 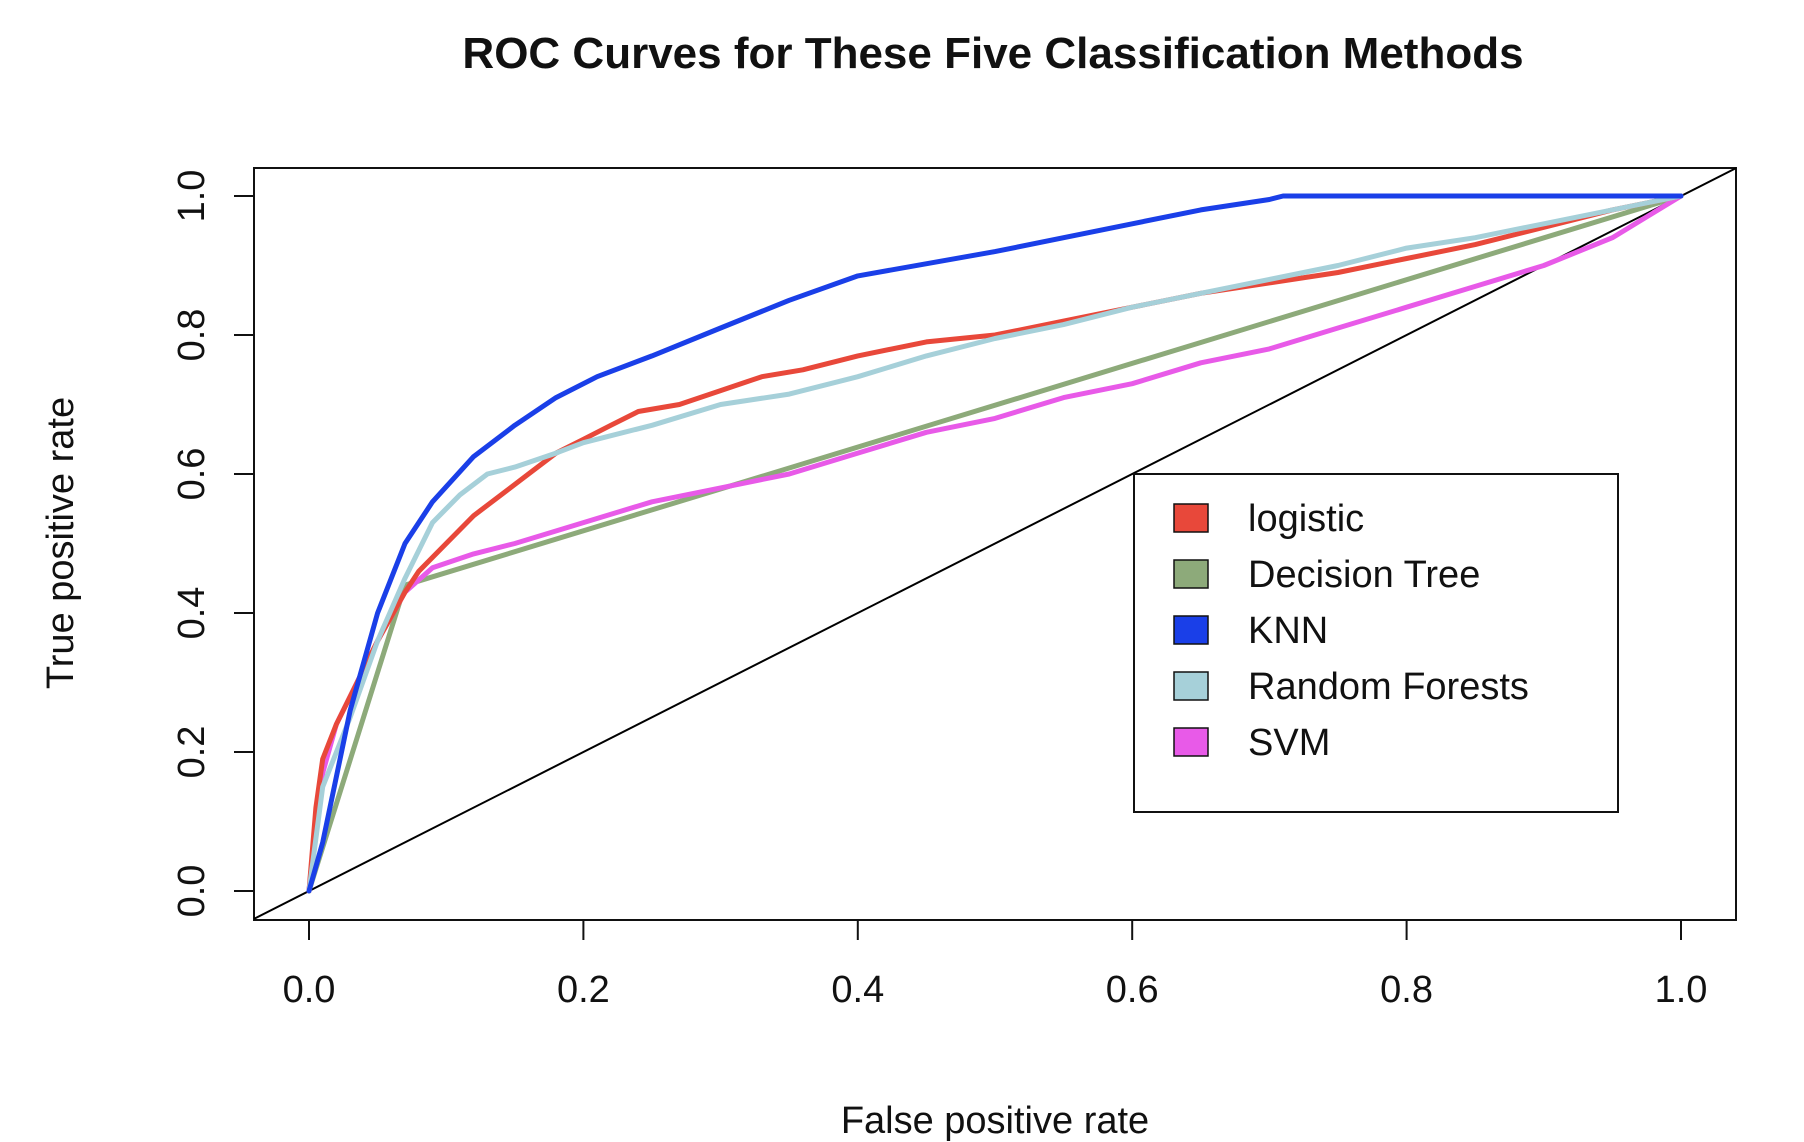 I want to click on legend-label: Decision Tree, so click(x=1364, y=575).